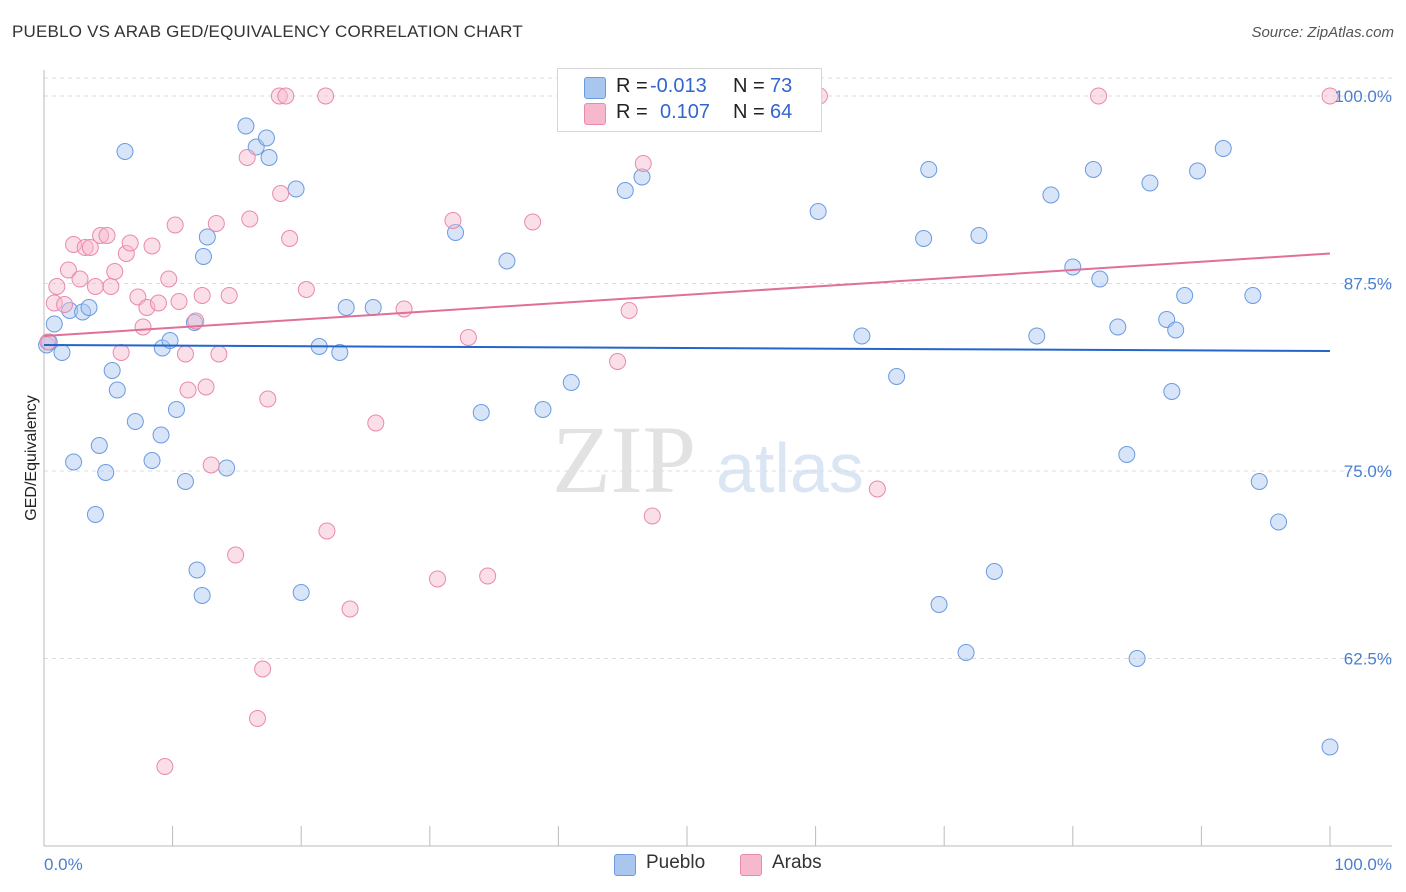  Describe the element at coordinates (678, 86) in the screenshot. I see `legend-r-value: -0.013` at that location.